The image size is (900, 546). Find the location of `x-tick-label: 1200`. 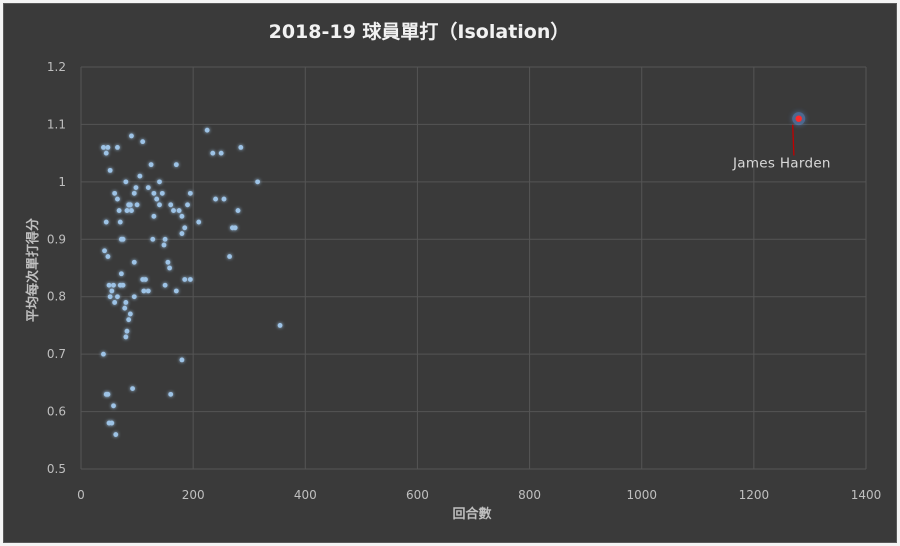

x-tick-label: 1200 is located at coordinates (754, 495).